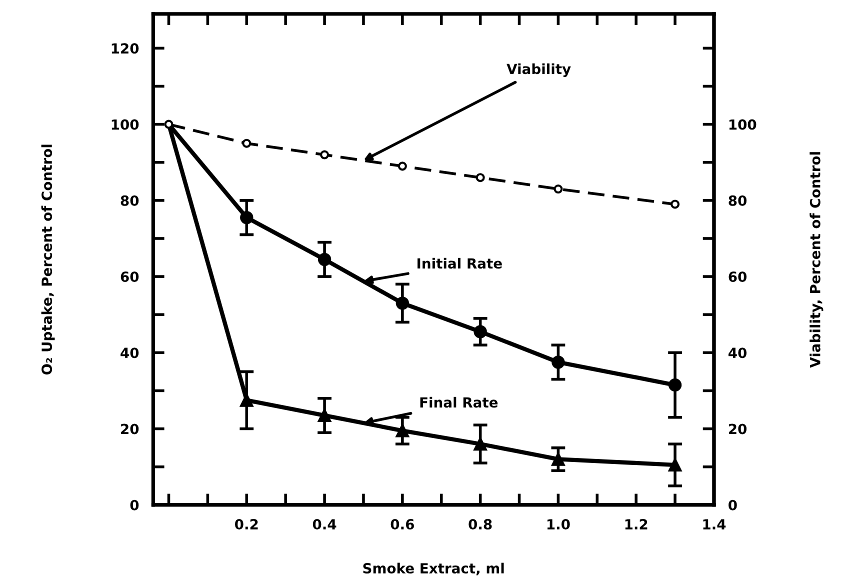 The height and width of the screenshot is (581, 851). I want to click on x-tick-label: 1.2, so click(636, 524).